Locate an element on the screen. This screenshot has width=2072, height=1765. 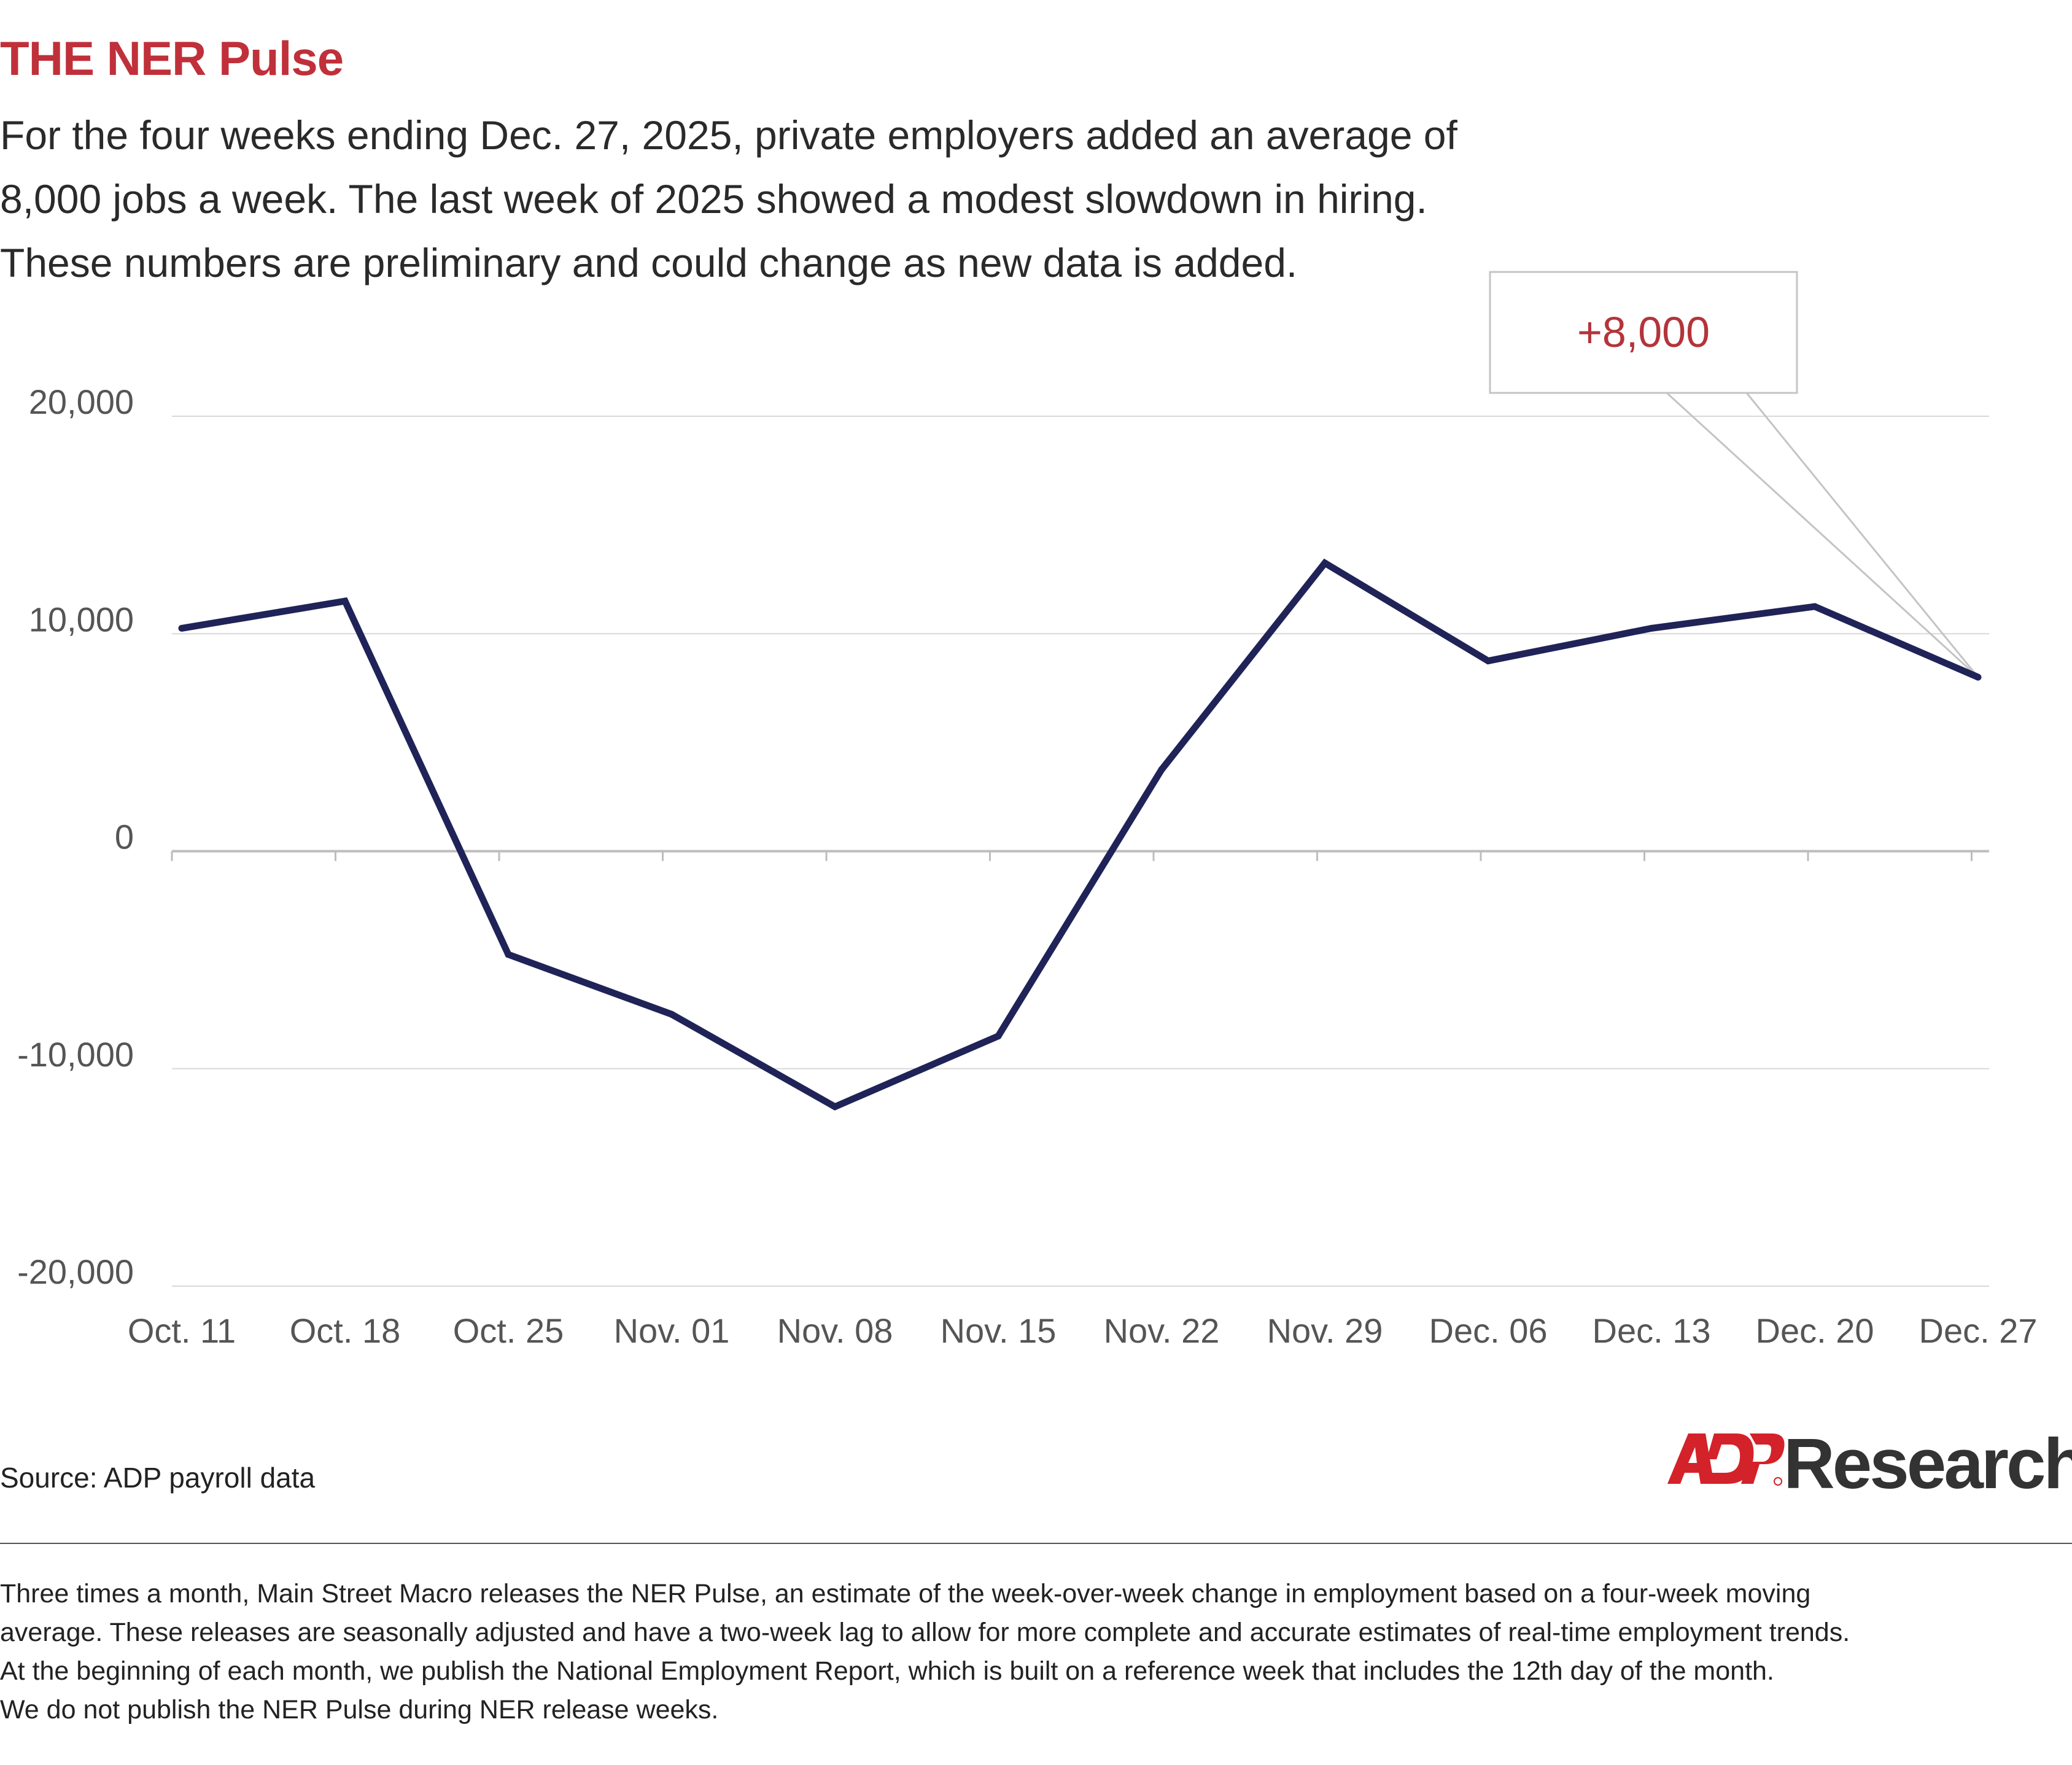
x-tick-label: Dec. 20 is located at coordinates (1815, 1331).